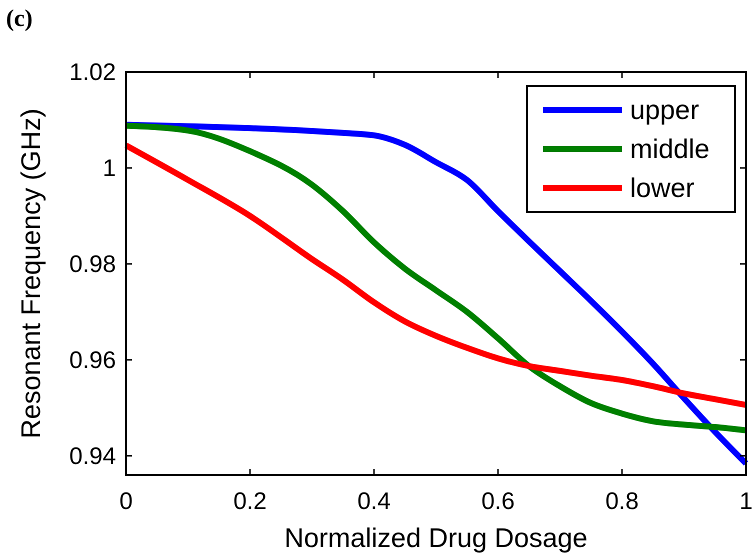 This screenshot has width=754, height=558. Describe the element at coordinates (662, 188) in the screenshot. I see `legend-label: lower` at that location.